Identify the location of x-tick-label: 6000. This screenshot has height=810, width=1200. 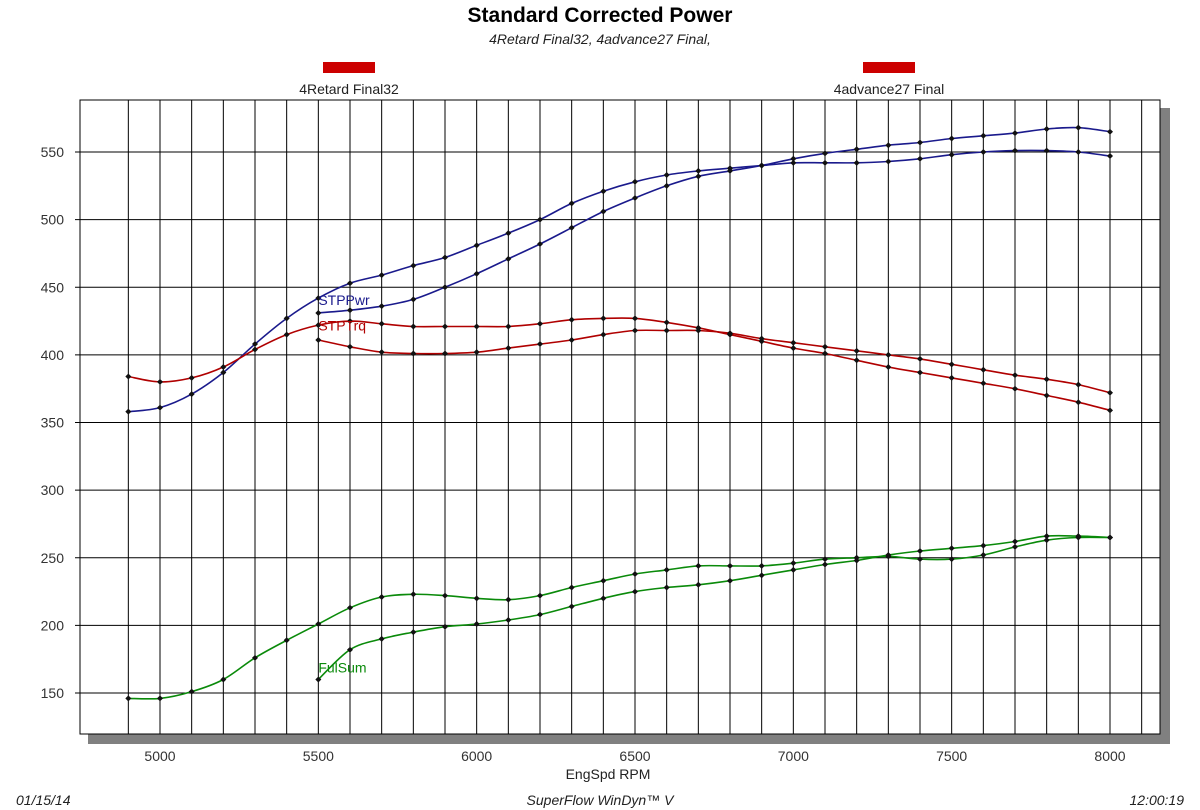
(476, 756).